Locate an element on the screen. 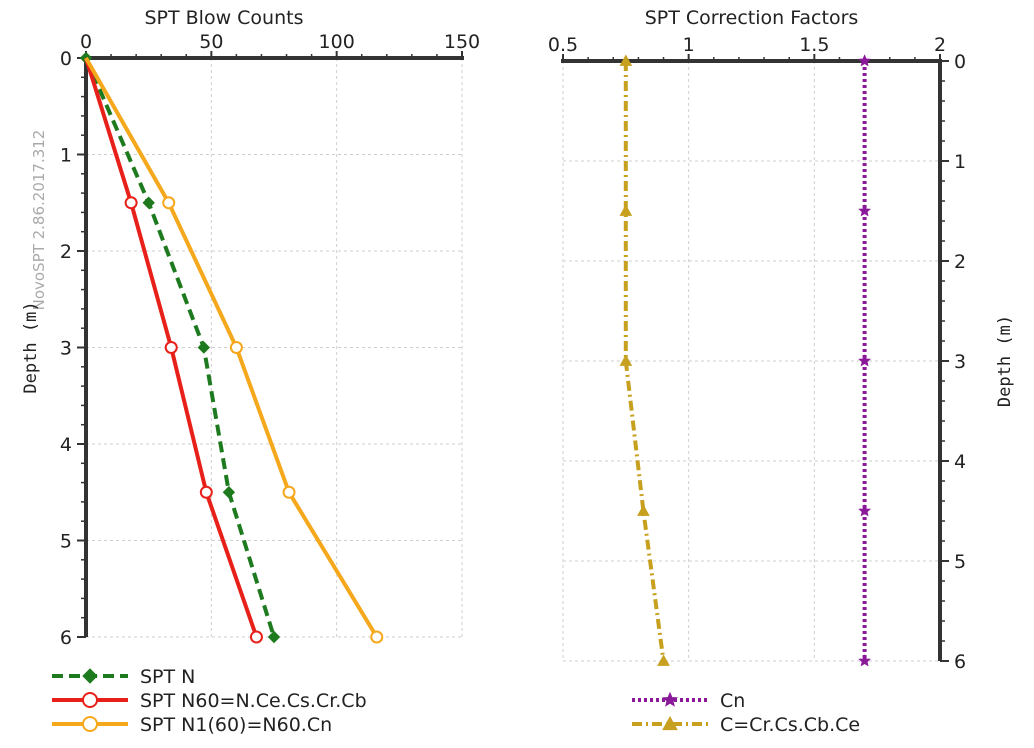  series-cn is located at coordinates (865, 360).